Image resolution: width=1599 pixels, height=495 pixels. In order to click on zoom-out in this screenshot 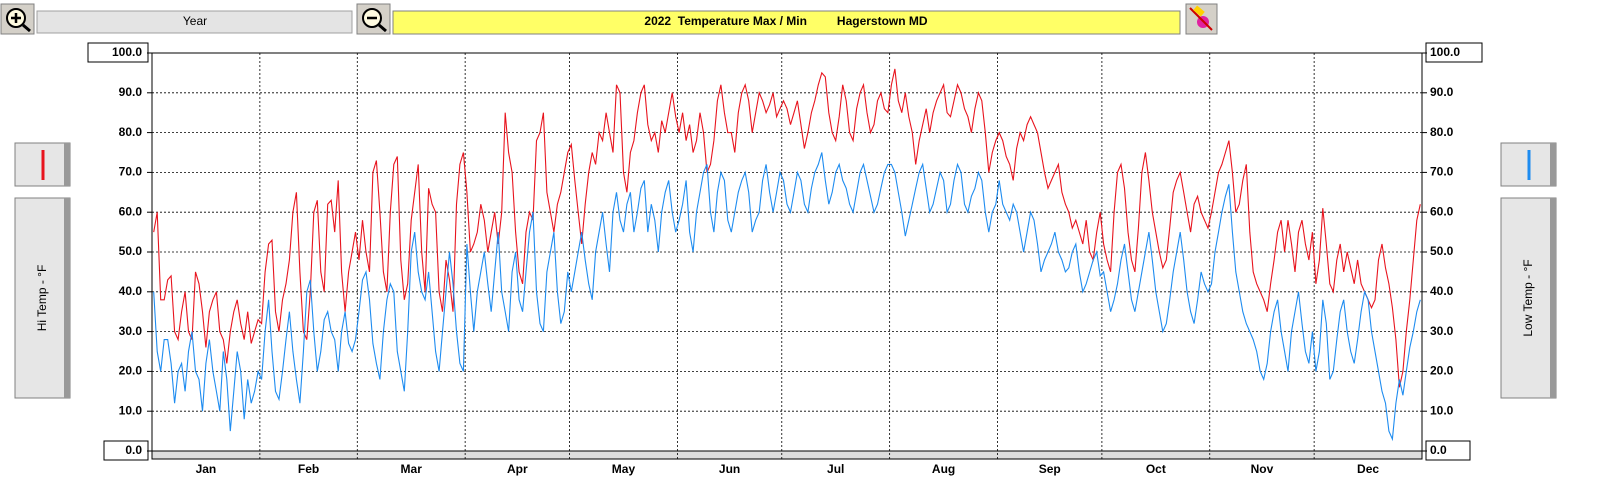, I will do `click(373, 19)`.